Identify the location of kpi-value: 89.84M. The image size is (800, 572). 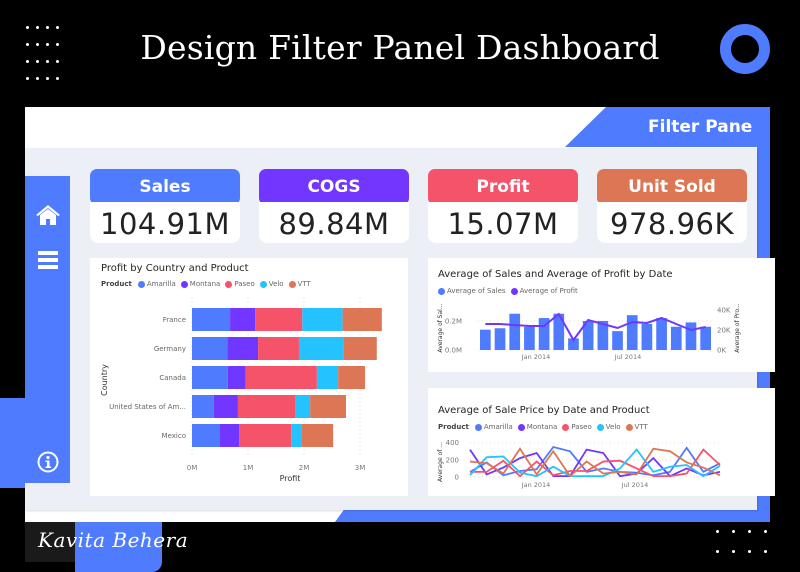
(334, 222).